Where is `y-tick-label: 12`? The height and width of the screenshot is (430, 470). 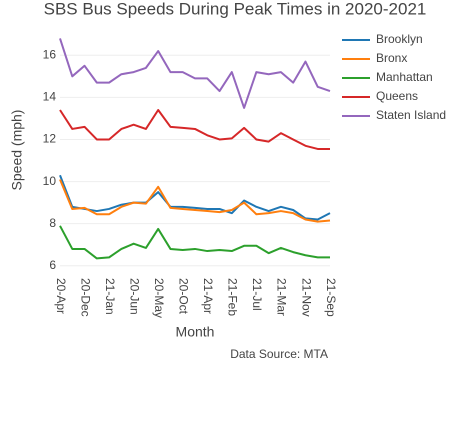 y-tick-label: 12 is located at coordinates (50, 139).